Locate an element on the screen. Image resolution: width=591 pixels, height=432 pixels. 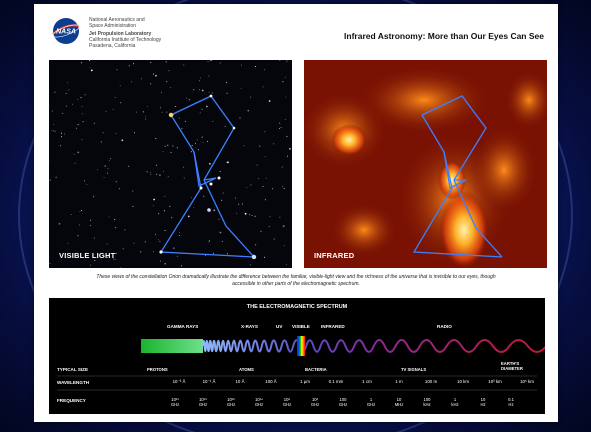
row-label-wavelength: WAVELENGTH is located at coordinates (73, 382).